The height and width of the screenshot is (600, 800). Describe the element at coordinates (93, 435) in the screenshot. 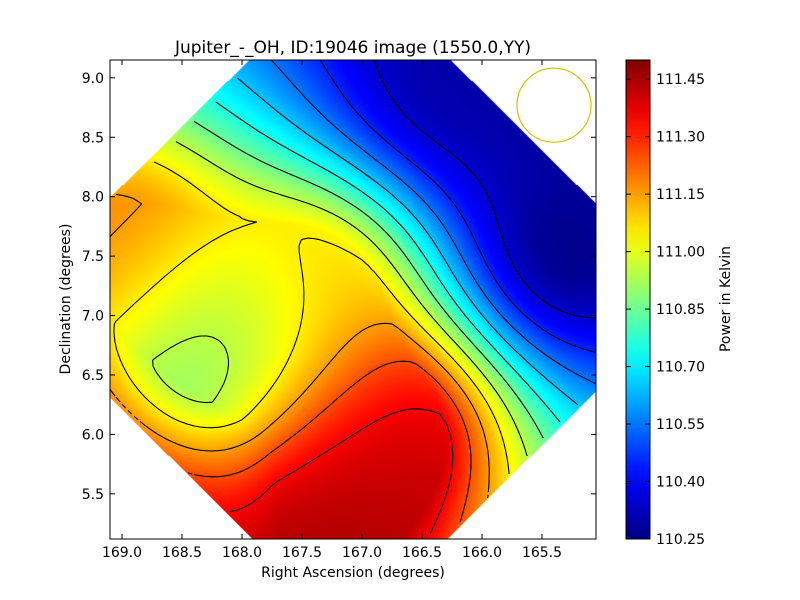

I see `y-tick-label: 6.0` at that location.